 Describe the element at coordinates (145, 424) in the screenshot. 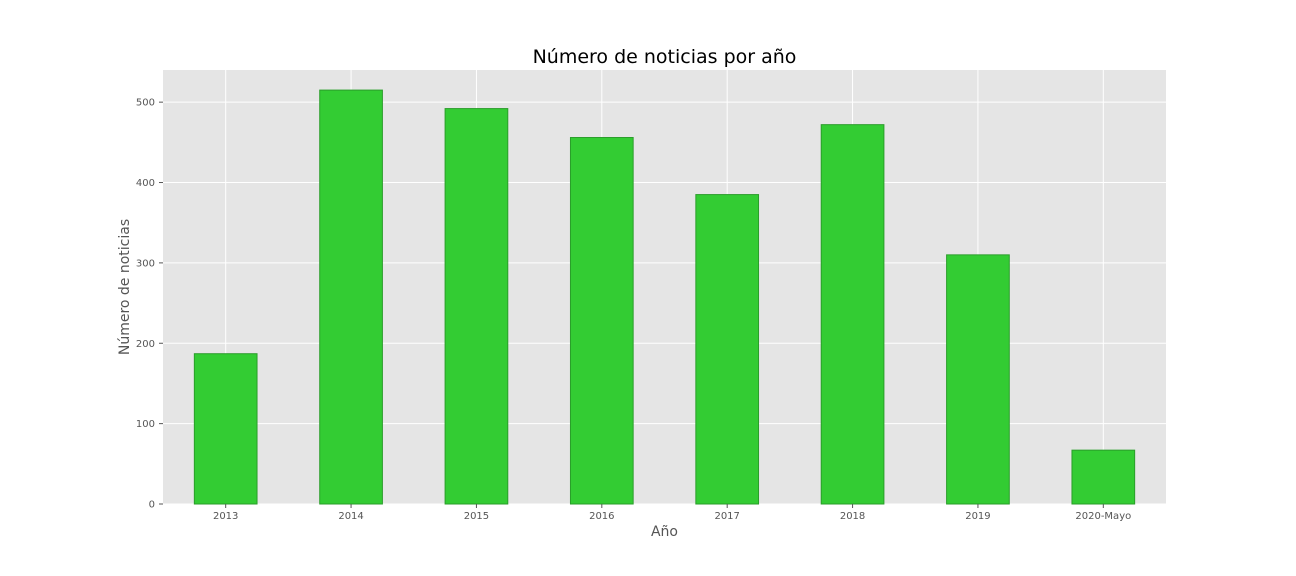

I see `y-tick-label: 100` at that location.